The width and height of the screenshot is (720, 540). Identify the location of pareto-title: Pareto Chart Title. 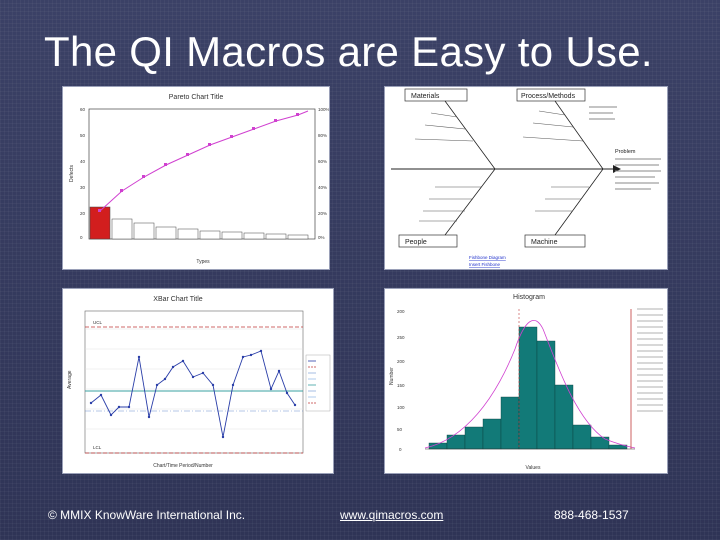
(196, 97).